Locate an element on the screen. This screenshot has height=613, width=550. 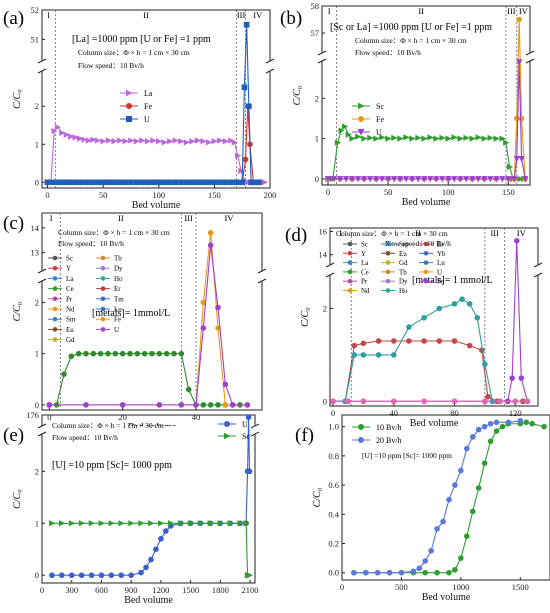
panel-f-ytick-label: 0.2 is located at coordinates (333, 543).